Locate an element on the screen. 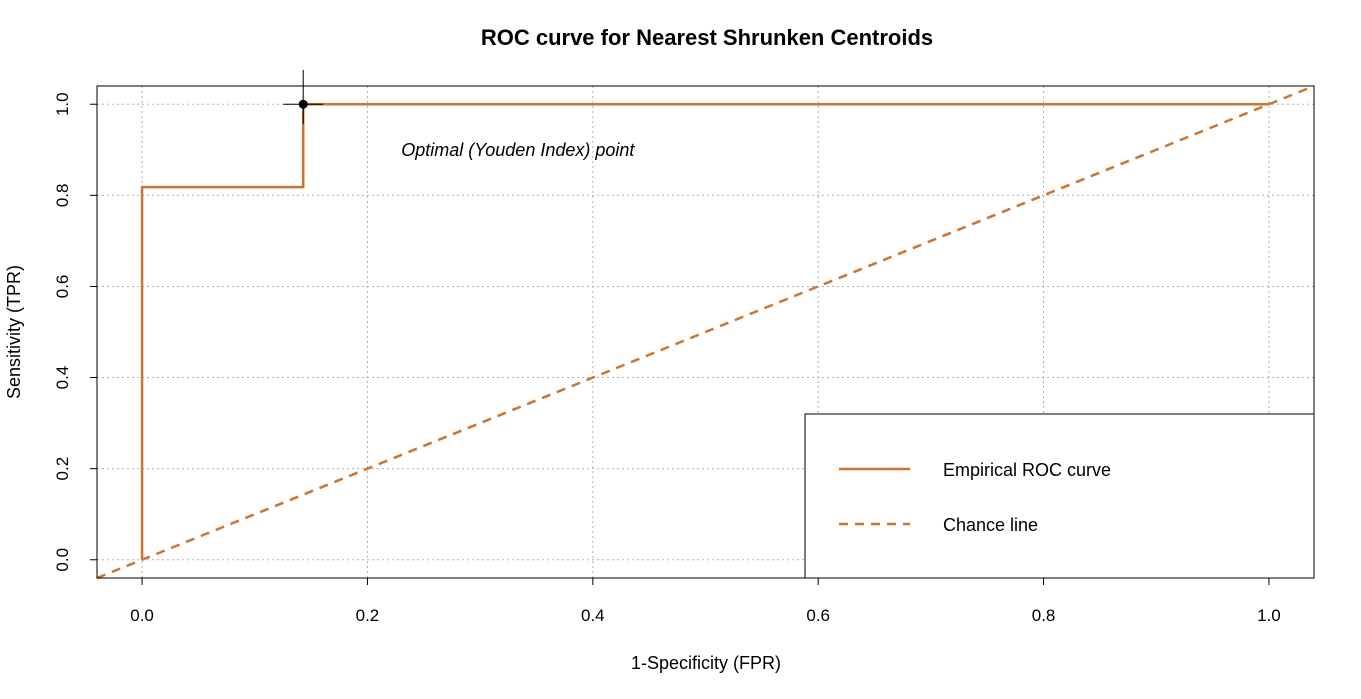 The image size is (1361, 699). y-tick-label-4: 0.8 is located at coordinates (62, 196).